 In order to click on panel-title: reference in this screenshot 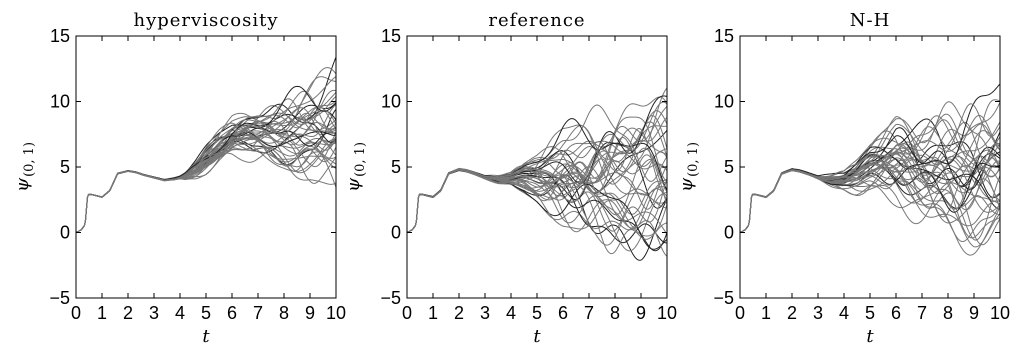, I will do `click(536, 20)`.